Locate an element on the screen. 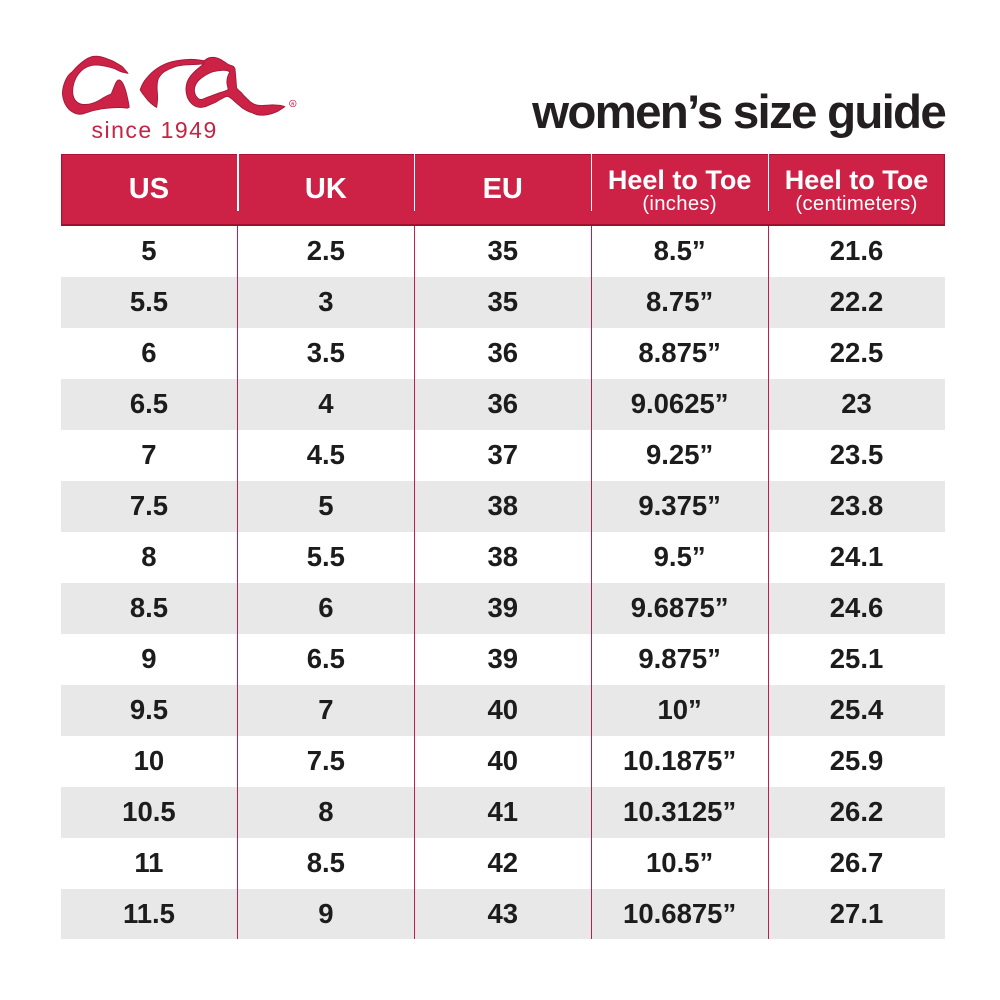  svg-text: R is located at coordinates (293, 103).